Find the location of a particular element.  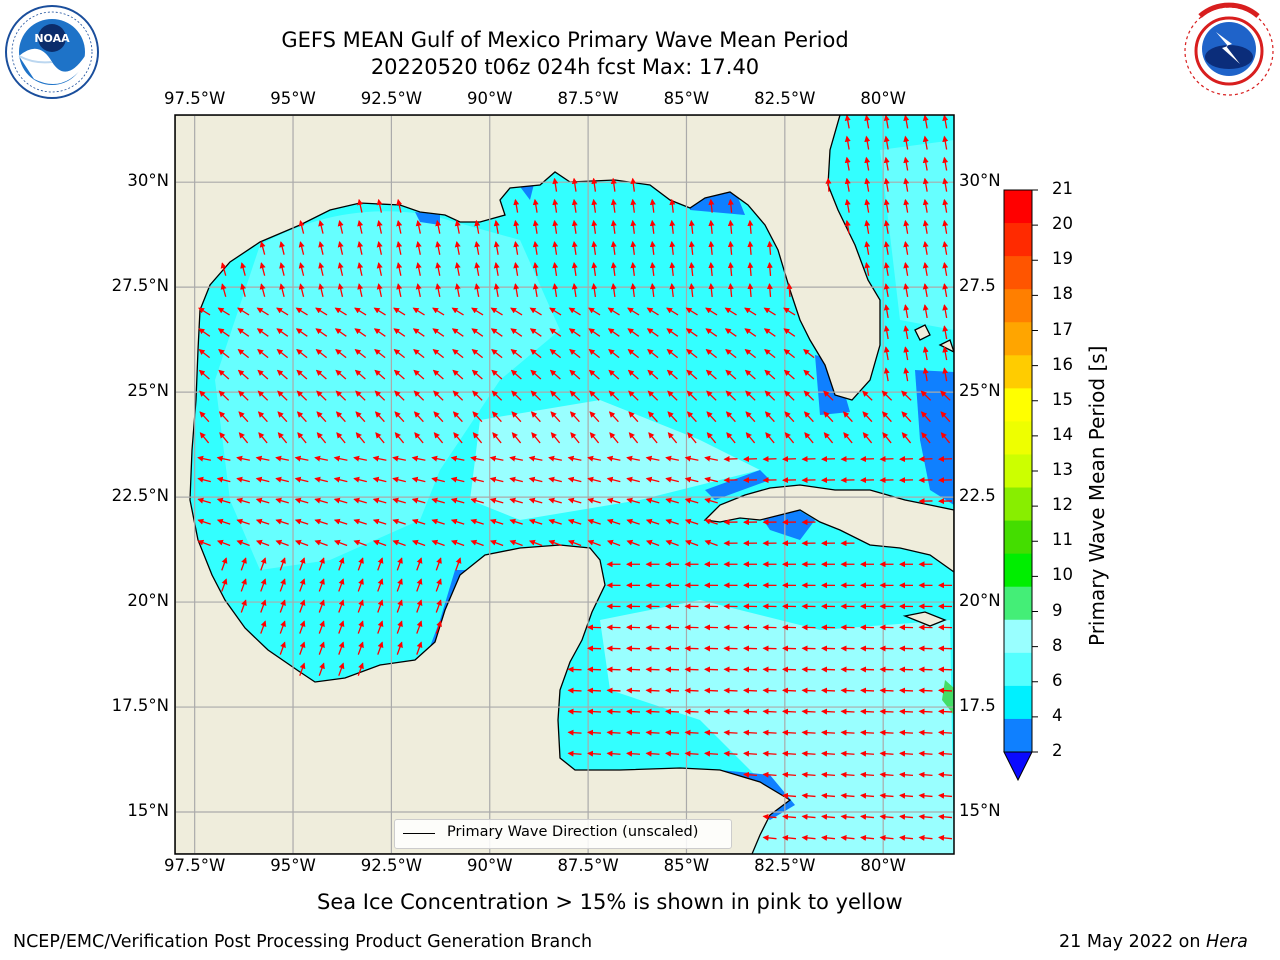

colorbar-tick-label: 16 is located at coordinates (1062, 364).